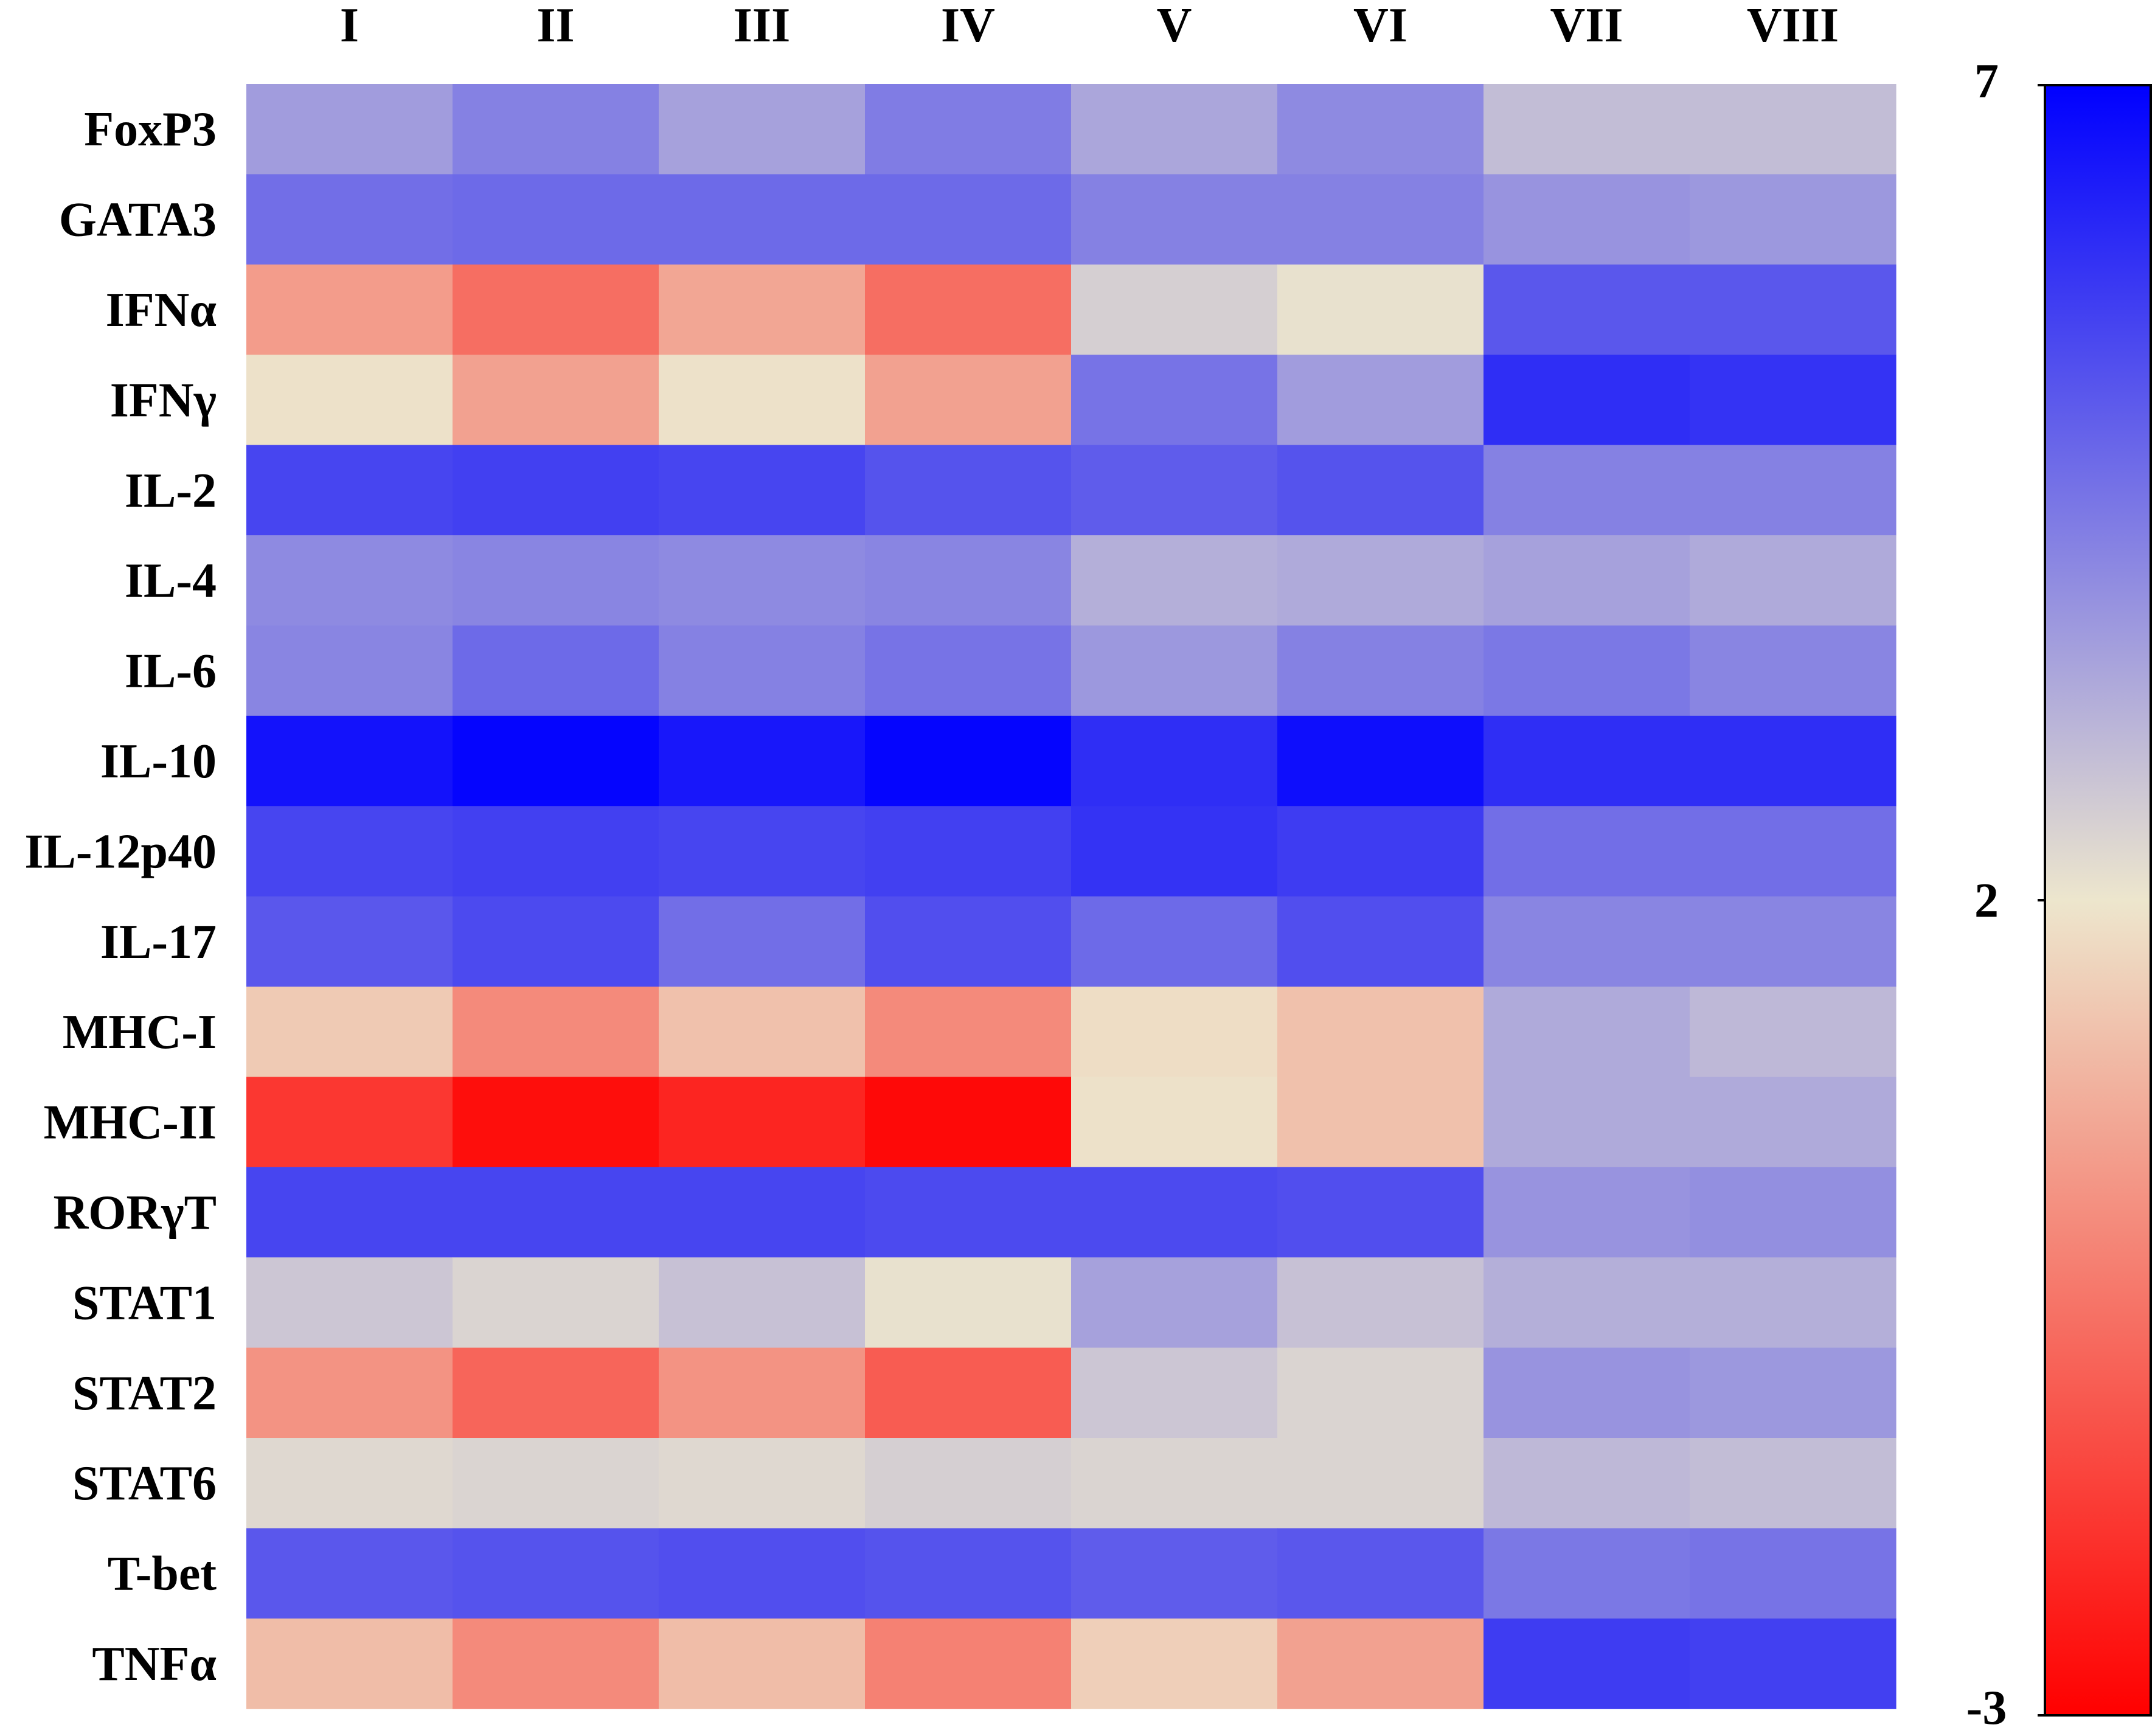 This screenshot has height=1736, width=2155. I want to click on row-label: STAT1, so click(144, 1303).